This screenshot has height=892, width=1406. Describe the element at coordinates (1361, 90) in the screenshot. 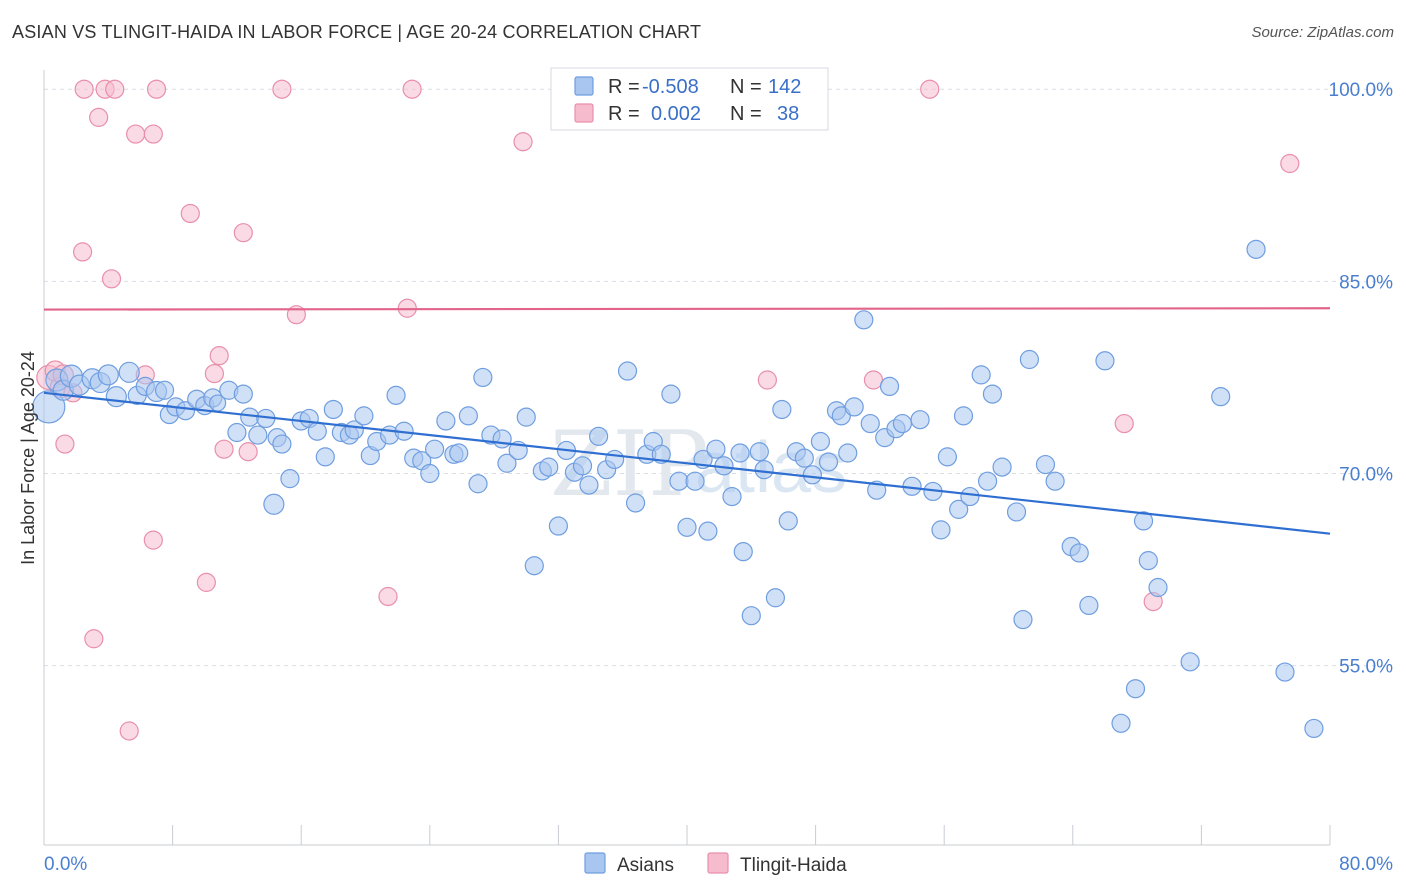

I see `y-tick-label-0: 100.0%` at that location.